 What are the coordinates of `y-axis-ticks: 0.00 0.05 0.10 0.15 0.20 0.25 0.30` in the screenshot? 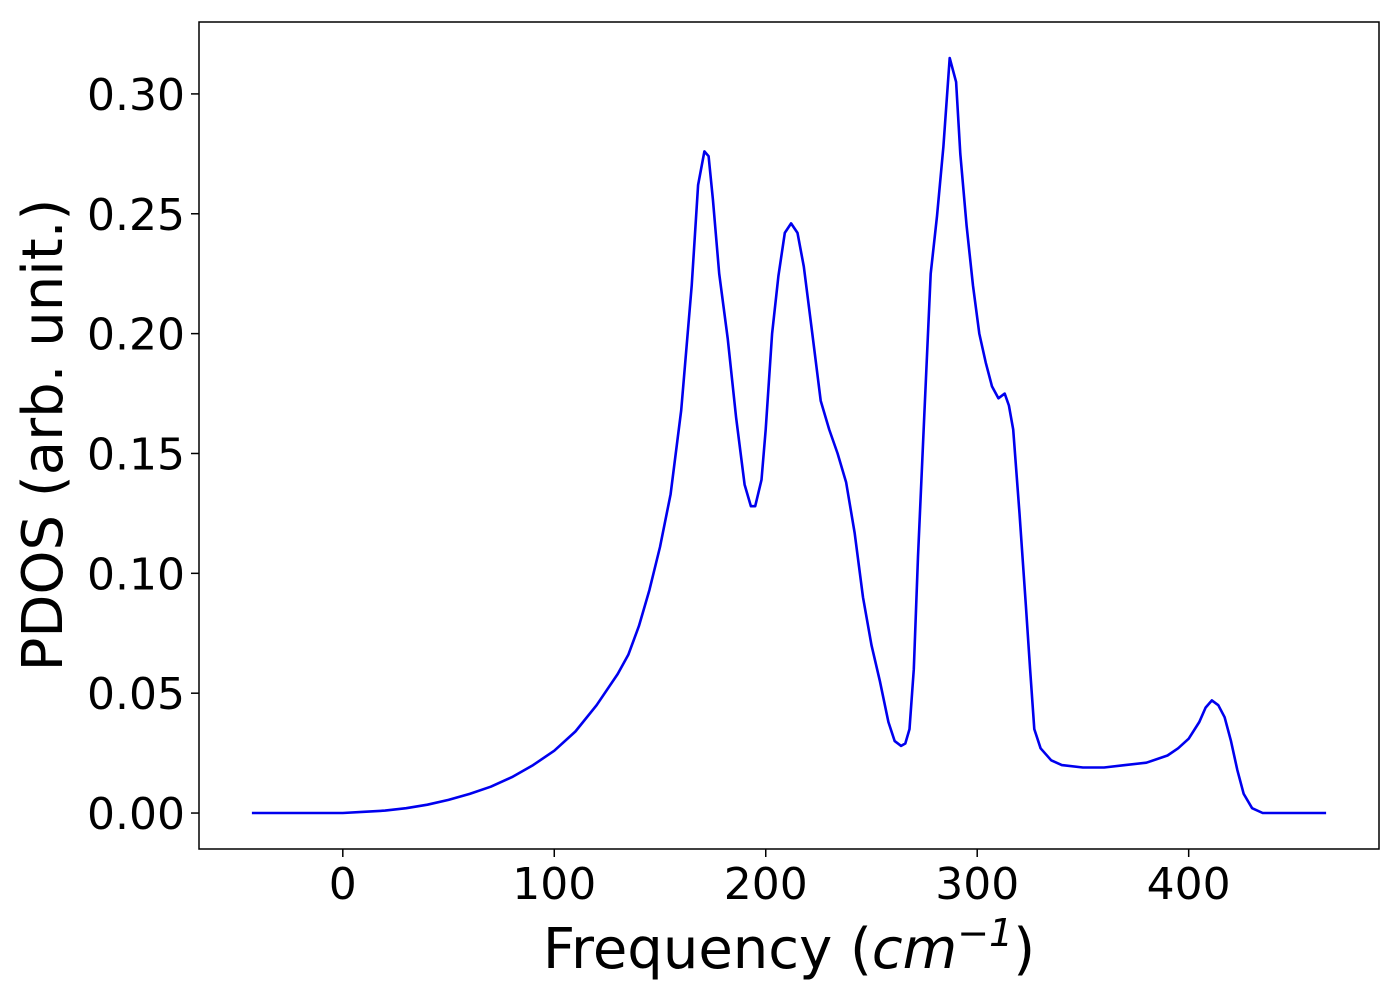 It's located at (143, 455).